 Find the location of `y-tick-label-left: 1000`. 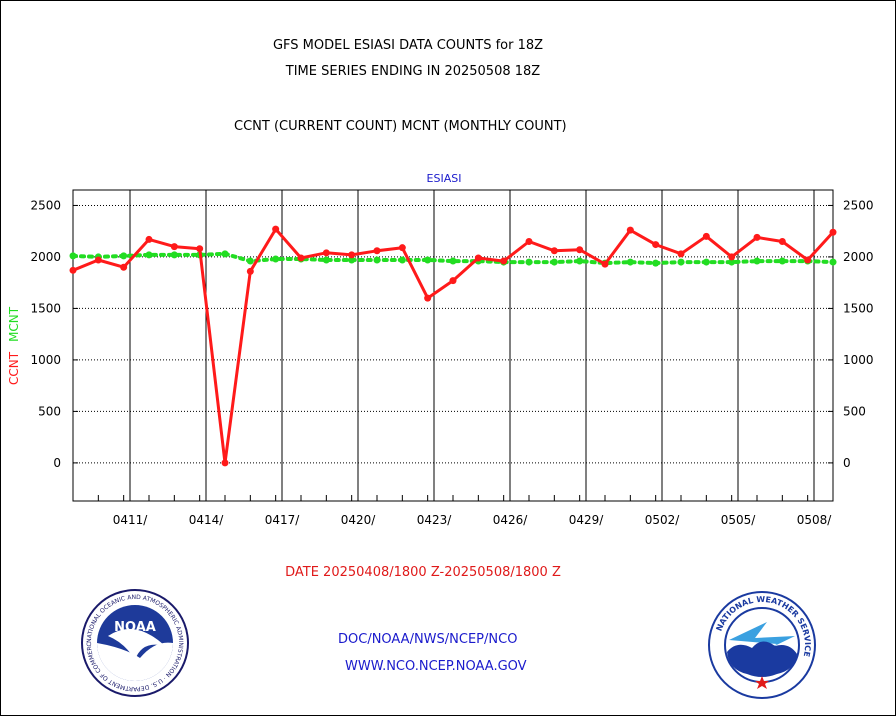

y-tick-label-left: 1000 is located at coordinates (45, 360).